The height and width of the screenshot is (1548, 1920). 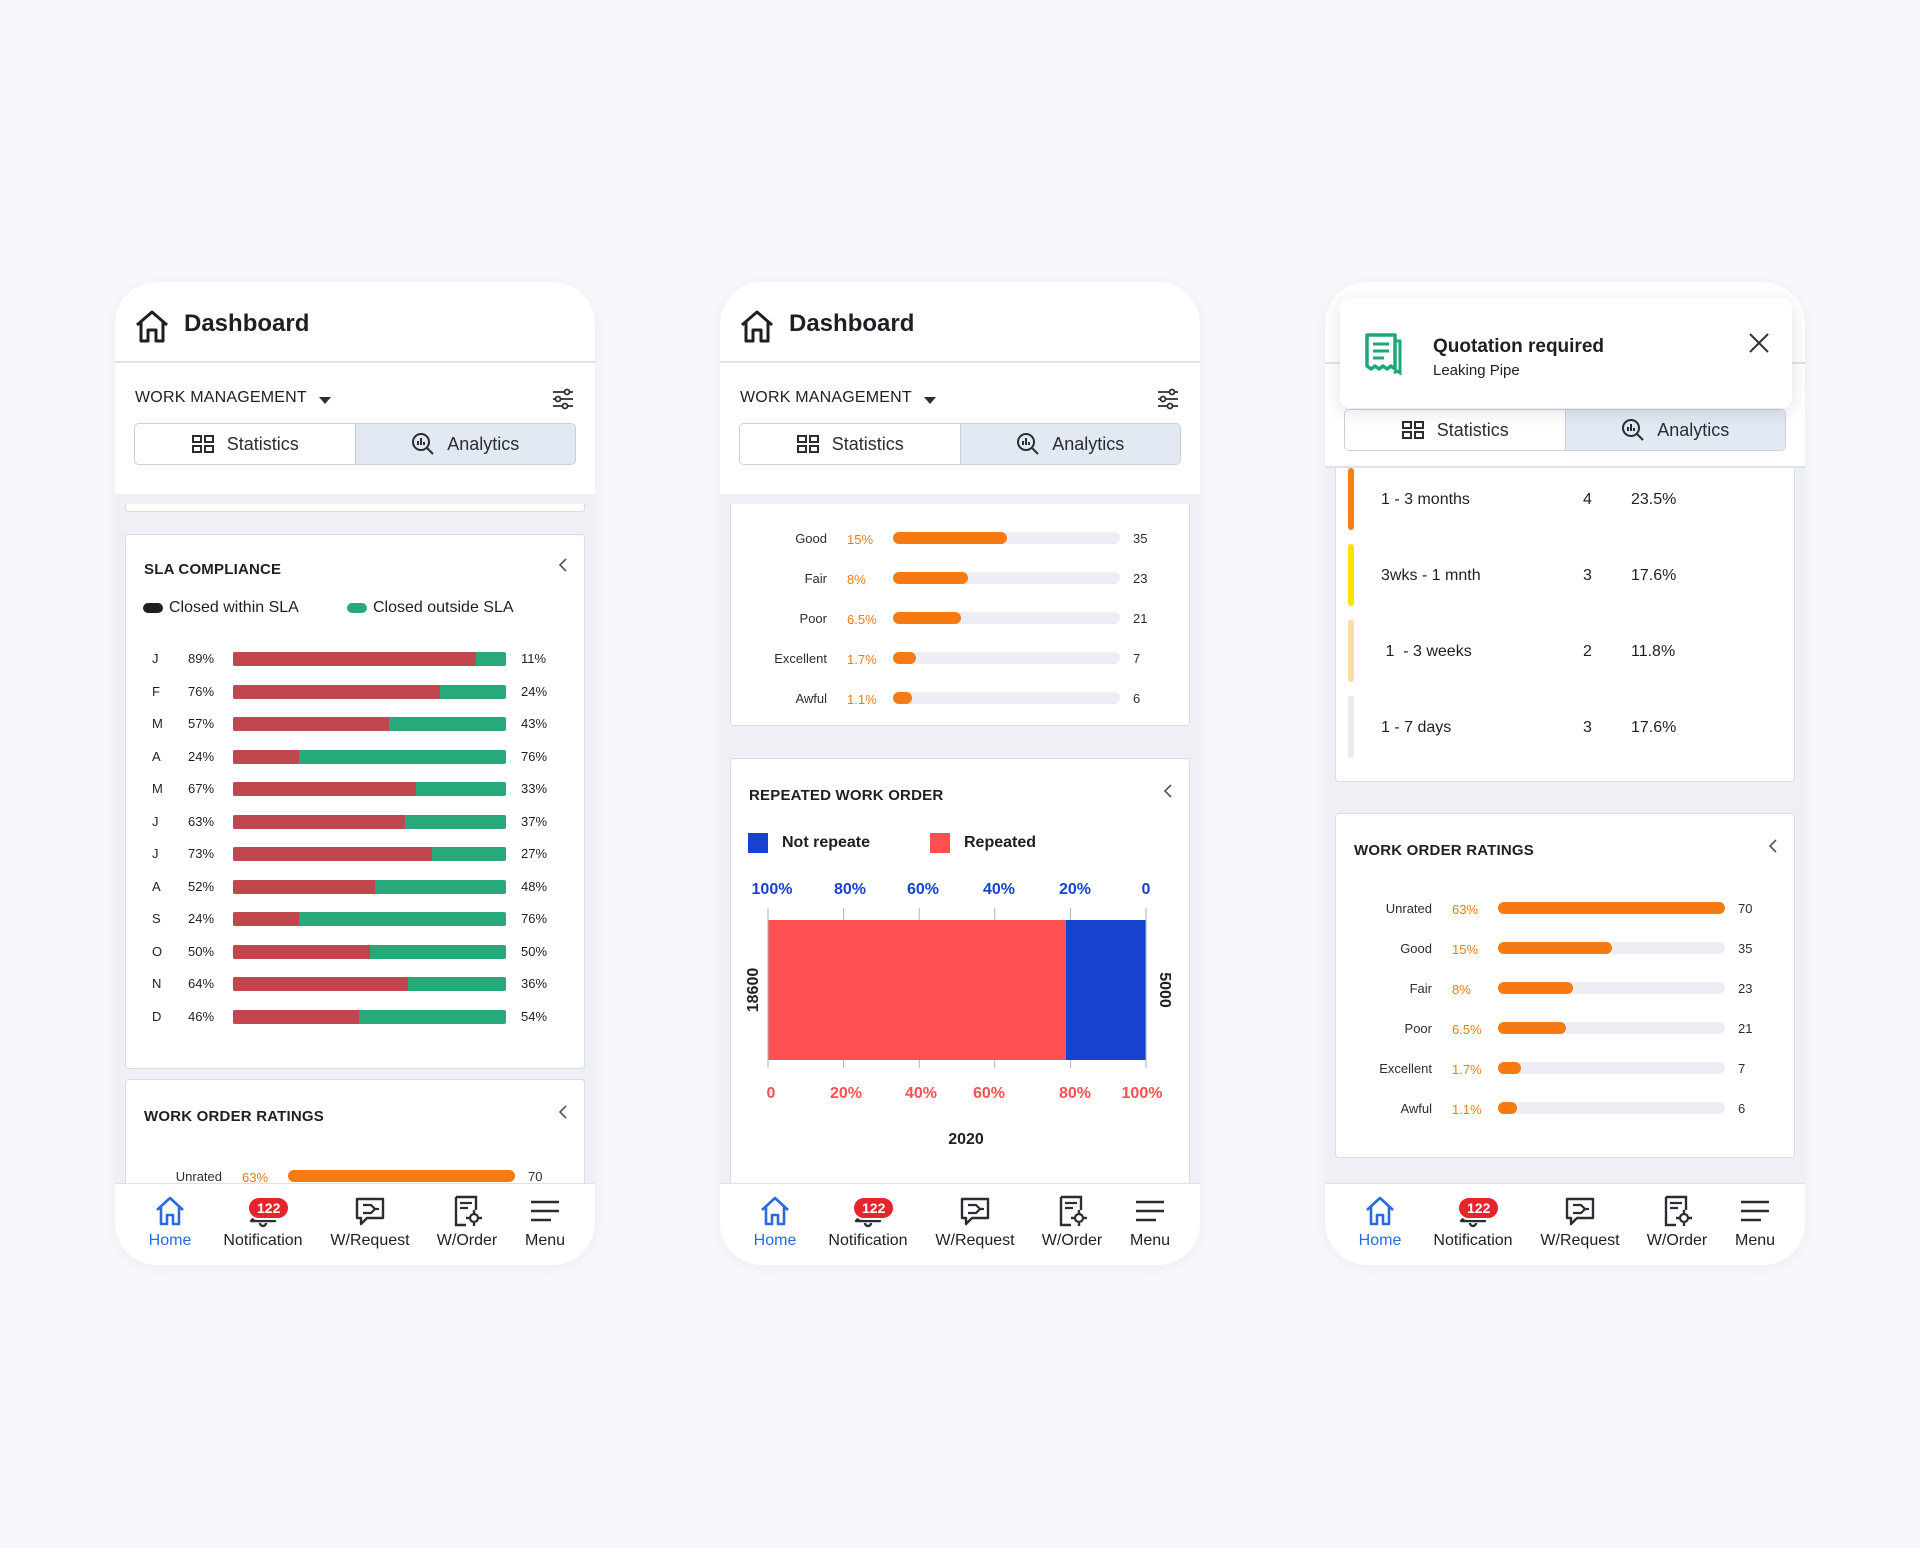 I want to click on close-icon, so click(x=1759, y=343).